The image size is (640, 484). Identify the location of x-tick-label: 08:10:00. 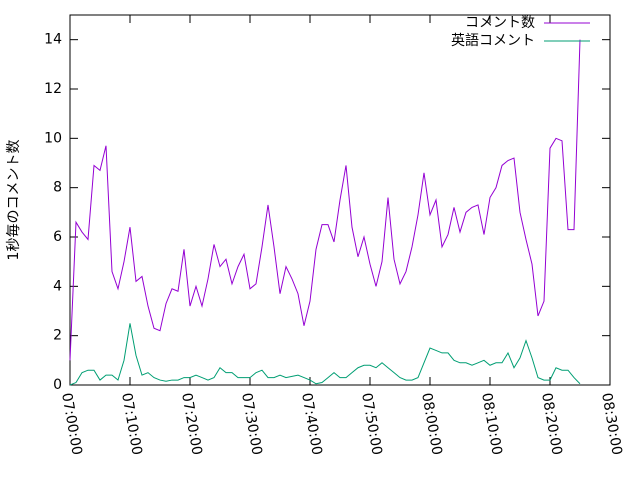
(491, 424).